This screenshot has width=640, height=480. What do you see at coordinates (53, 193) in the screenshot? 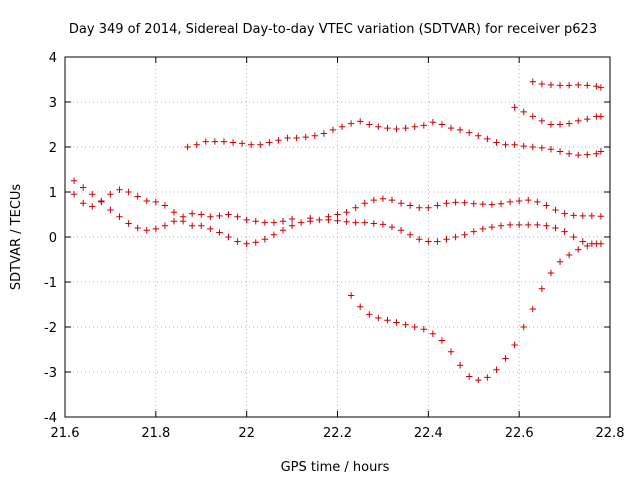
I see `y-tick-label: 1` at bounding box center [53, 193].